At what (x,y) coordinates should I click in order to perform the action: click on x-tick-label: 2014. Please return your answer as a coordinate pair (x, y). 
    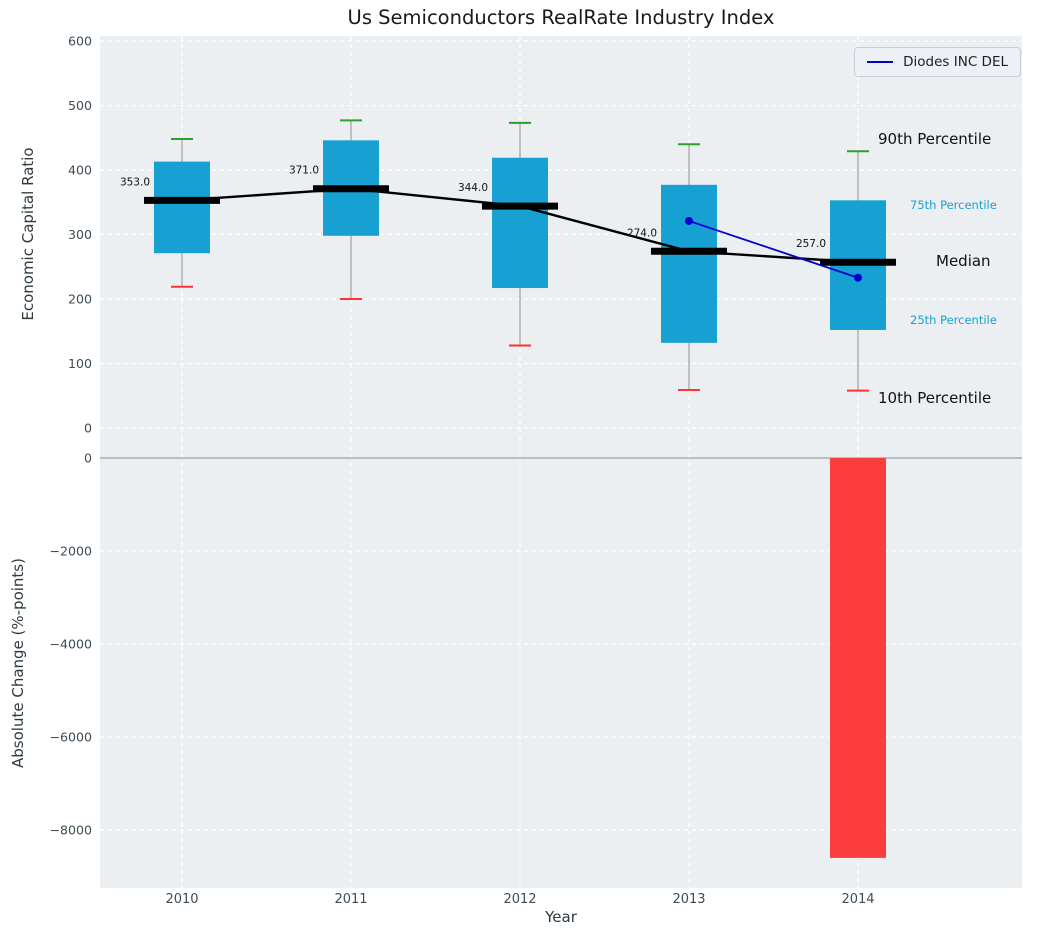
    Looking at the image, I should click on (857, 899).